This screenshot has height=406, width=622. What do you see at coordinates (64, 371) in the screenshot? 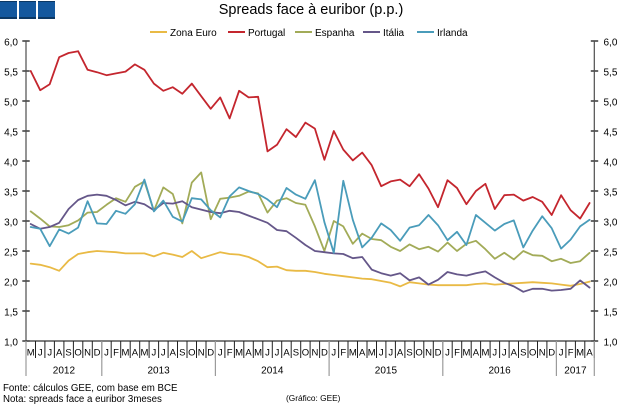
I see `svg-text: 2012` at bounding box center [64, 371].